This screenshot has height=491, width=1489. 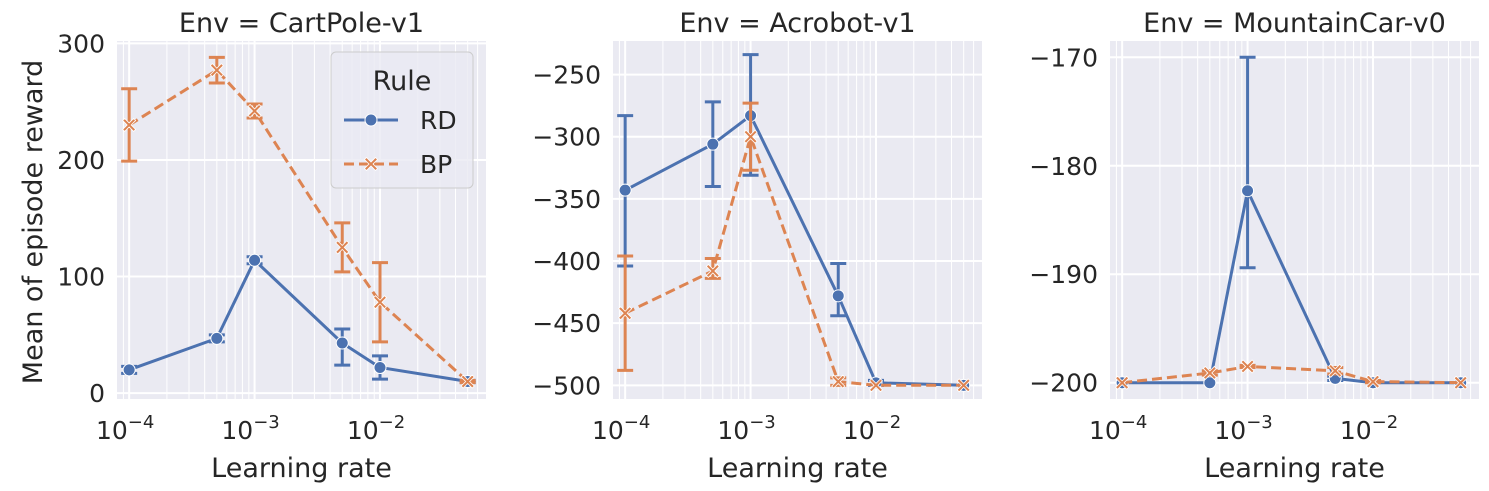 I want to click on y-tick-label: 300, so click(x=81, y=43).